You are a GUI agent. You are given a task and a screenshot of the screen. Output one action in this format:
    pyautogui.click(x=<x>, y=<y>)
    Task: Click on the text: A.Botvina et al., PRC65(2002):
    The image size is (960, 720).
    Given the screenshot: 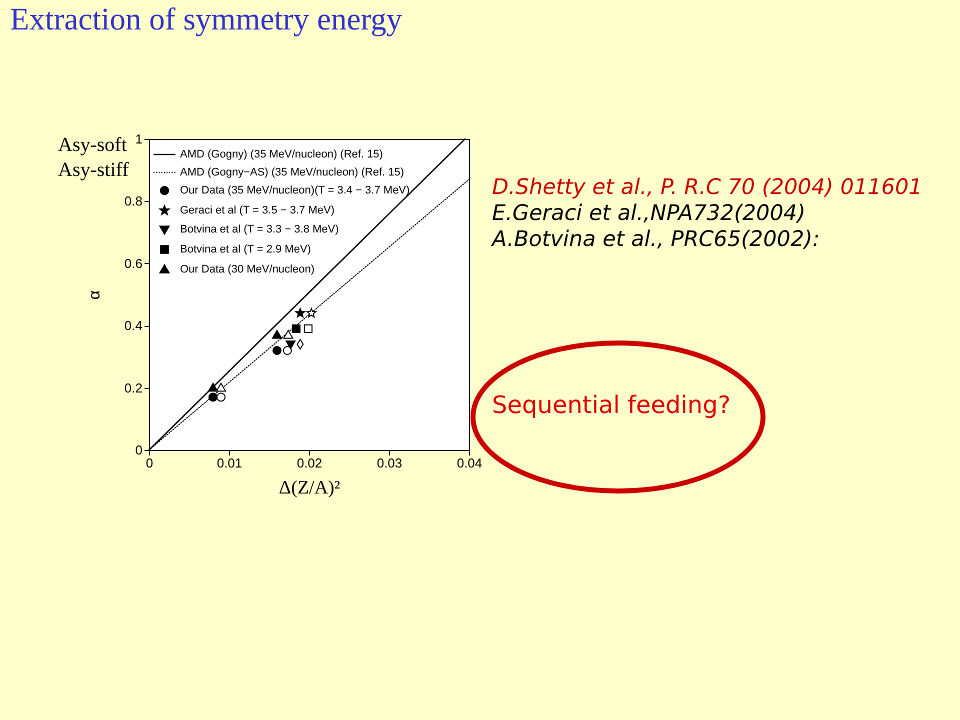 What is the action you would take?
    pyautogui.click(x=655, y=239)
    